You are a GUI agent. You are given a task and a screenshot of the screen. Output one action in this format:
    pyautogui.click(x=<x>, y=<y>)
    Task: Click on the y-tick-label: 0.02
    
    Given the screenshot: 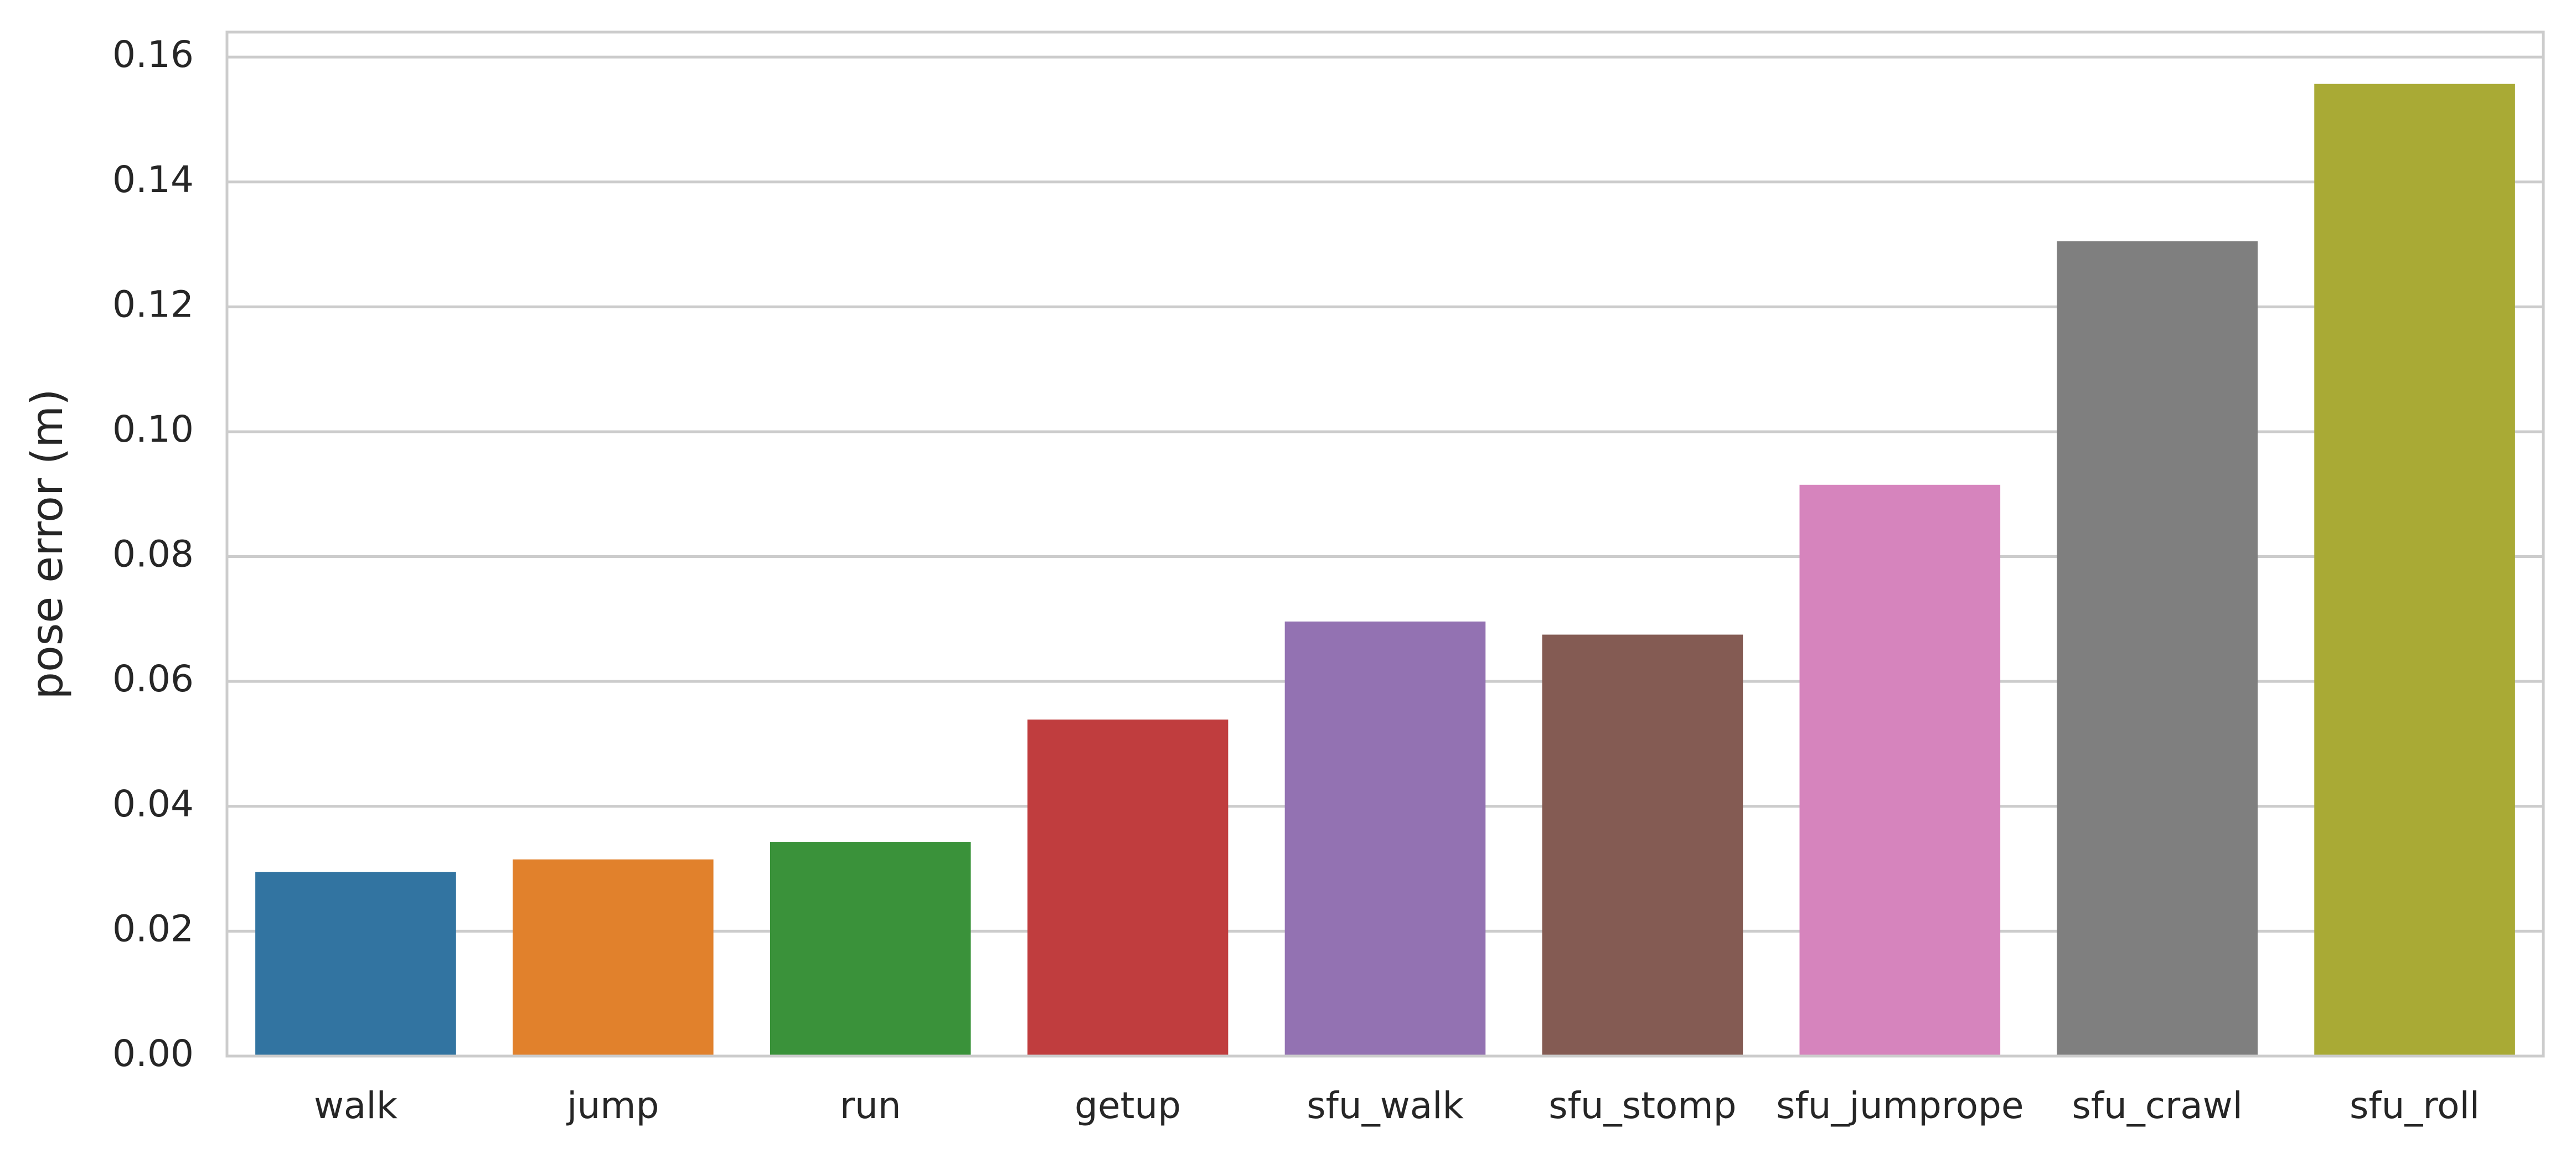 What is the action you would take?
    pyautogui.click(x=153, y=928)
    